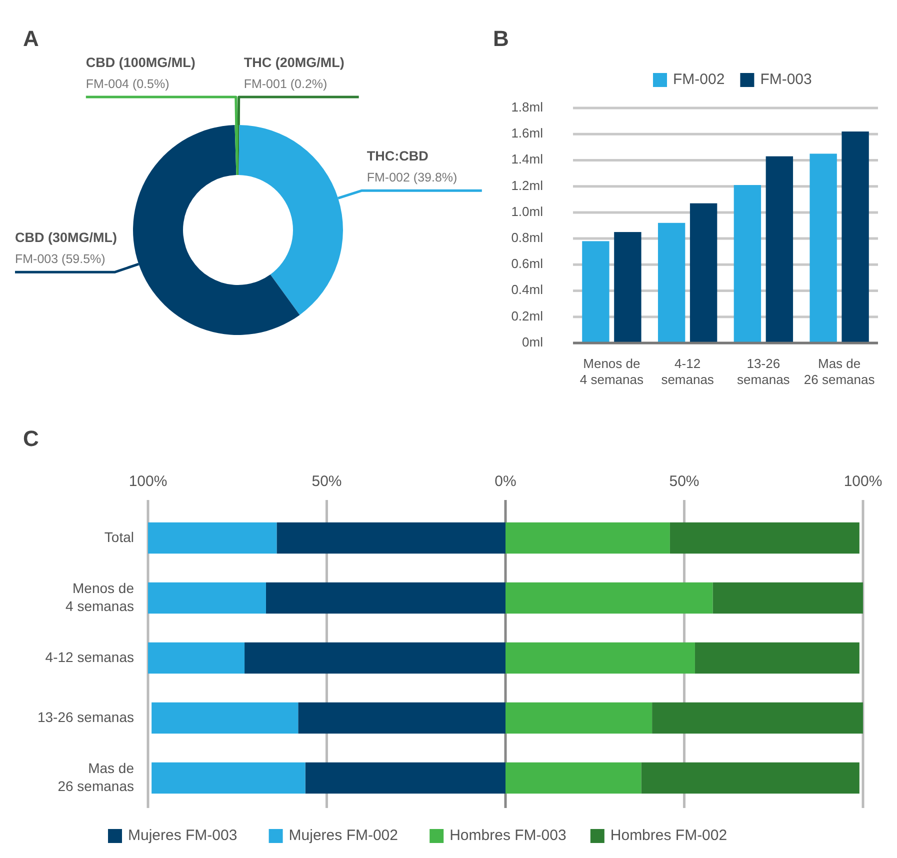 Image resolution: width=897 pixels, height=858 pixels. What do you see at coordinates (343, 835) in the screenshot?
I see `legend-label: Mujeres FM-002` at bounding box center [343, 835].